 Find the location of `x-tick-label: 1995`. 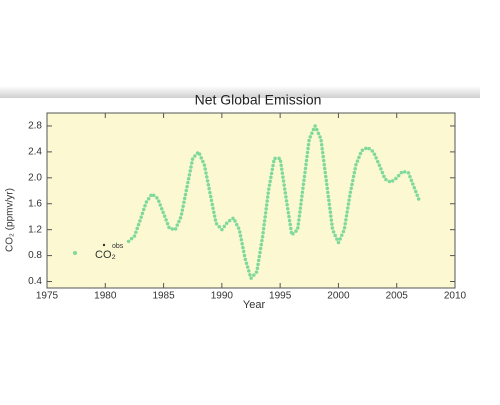

x-tick-label: 1995 is located at coordinates (280, 296).